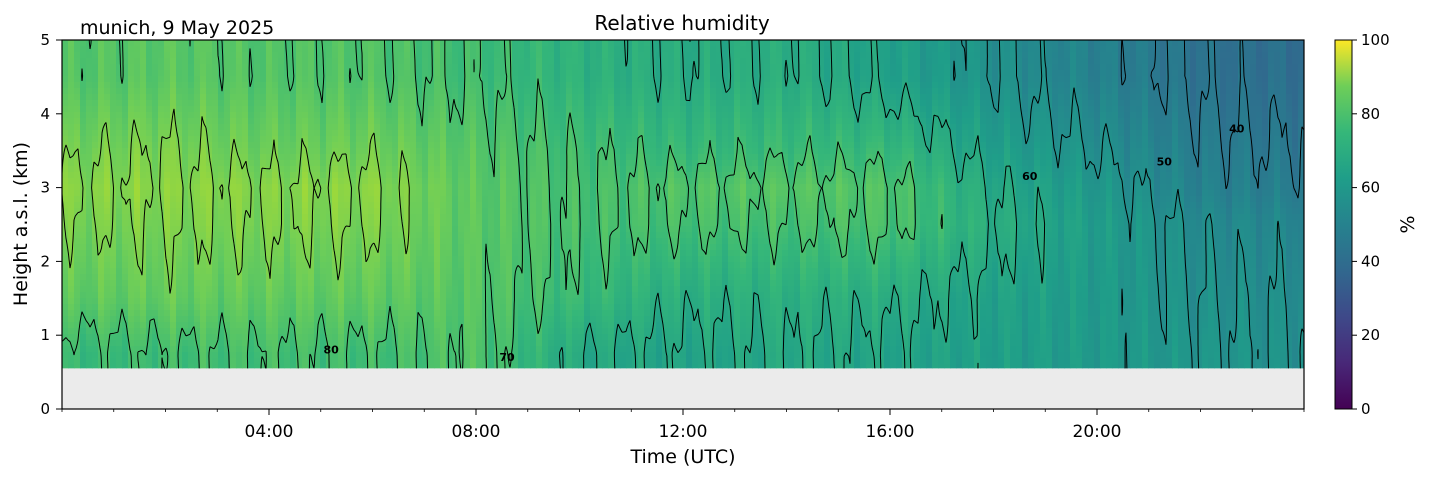  What do you see at coordinates (1237, 128) in the screenshot?
I see `contour-label: 40` at bounding box center [1237, 128].